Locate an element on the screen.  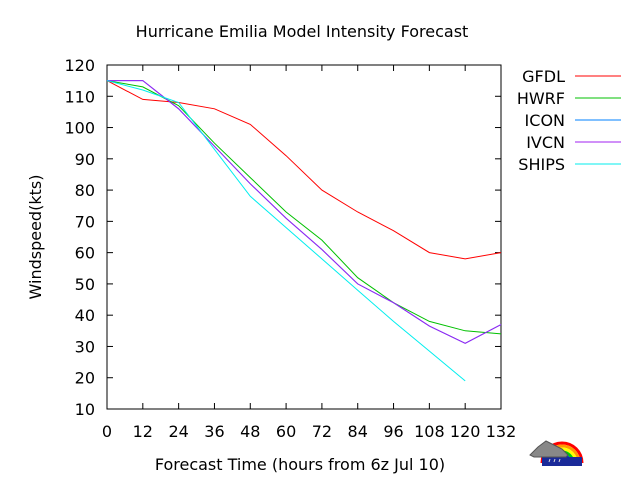
y-tick-label: 110 is located at coordinates (79, 96).